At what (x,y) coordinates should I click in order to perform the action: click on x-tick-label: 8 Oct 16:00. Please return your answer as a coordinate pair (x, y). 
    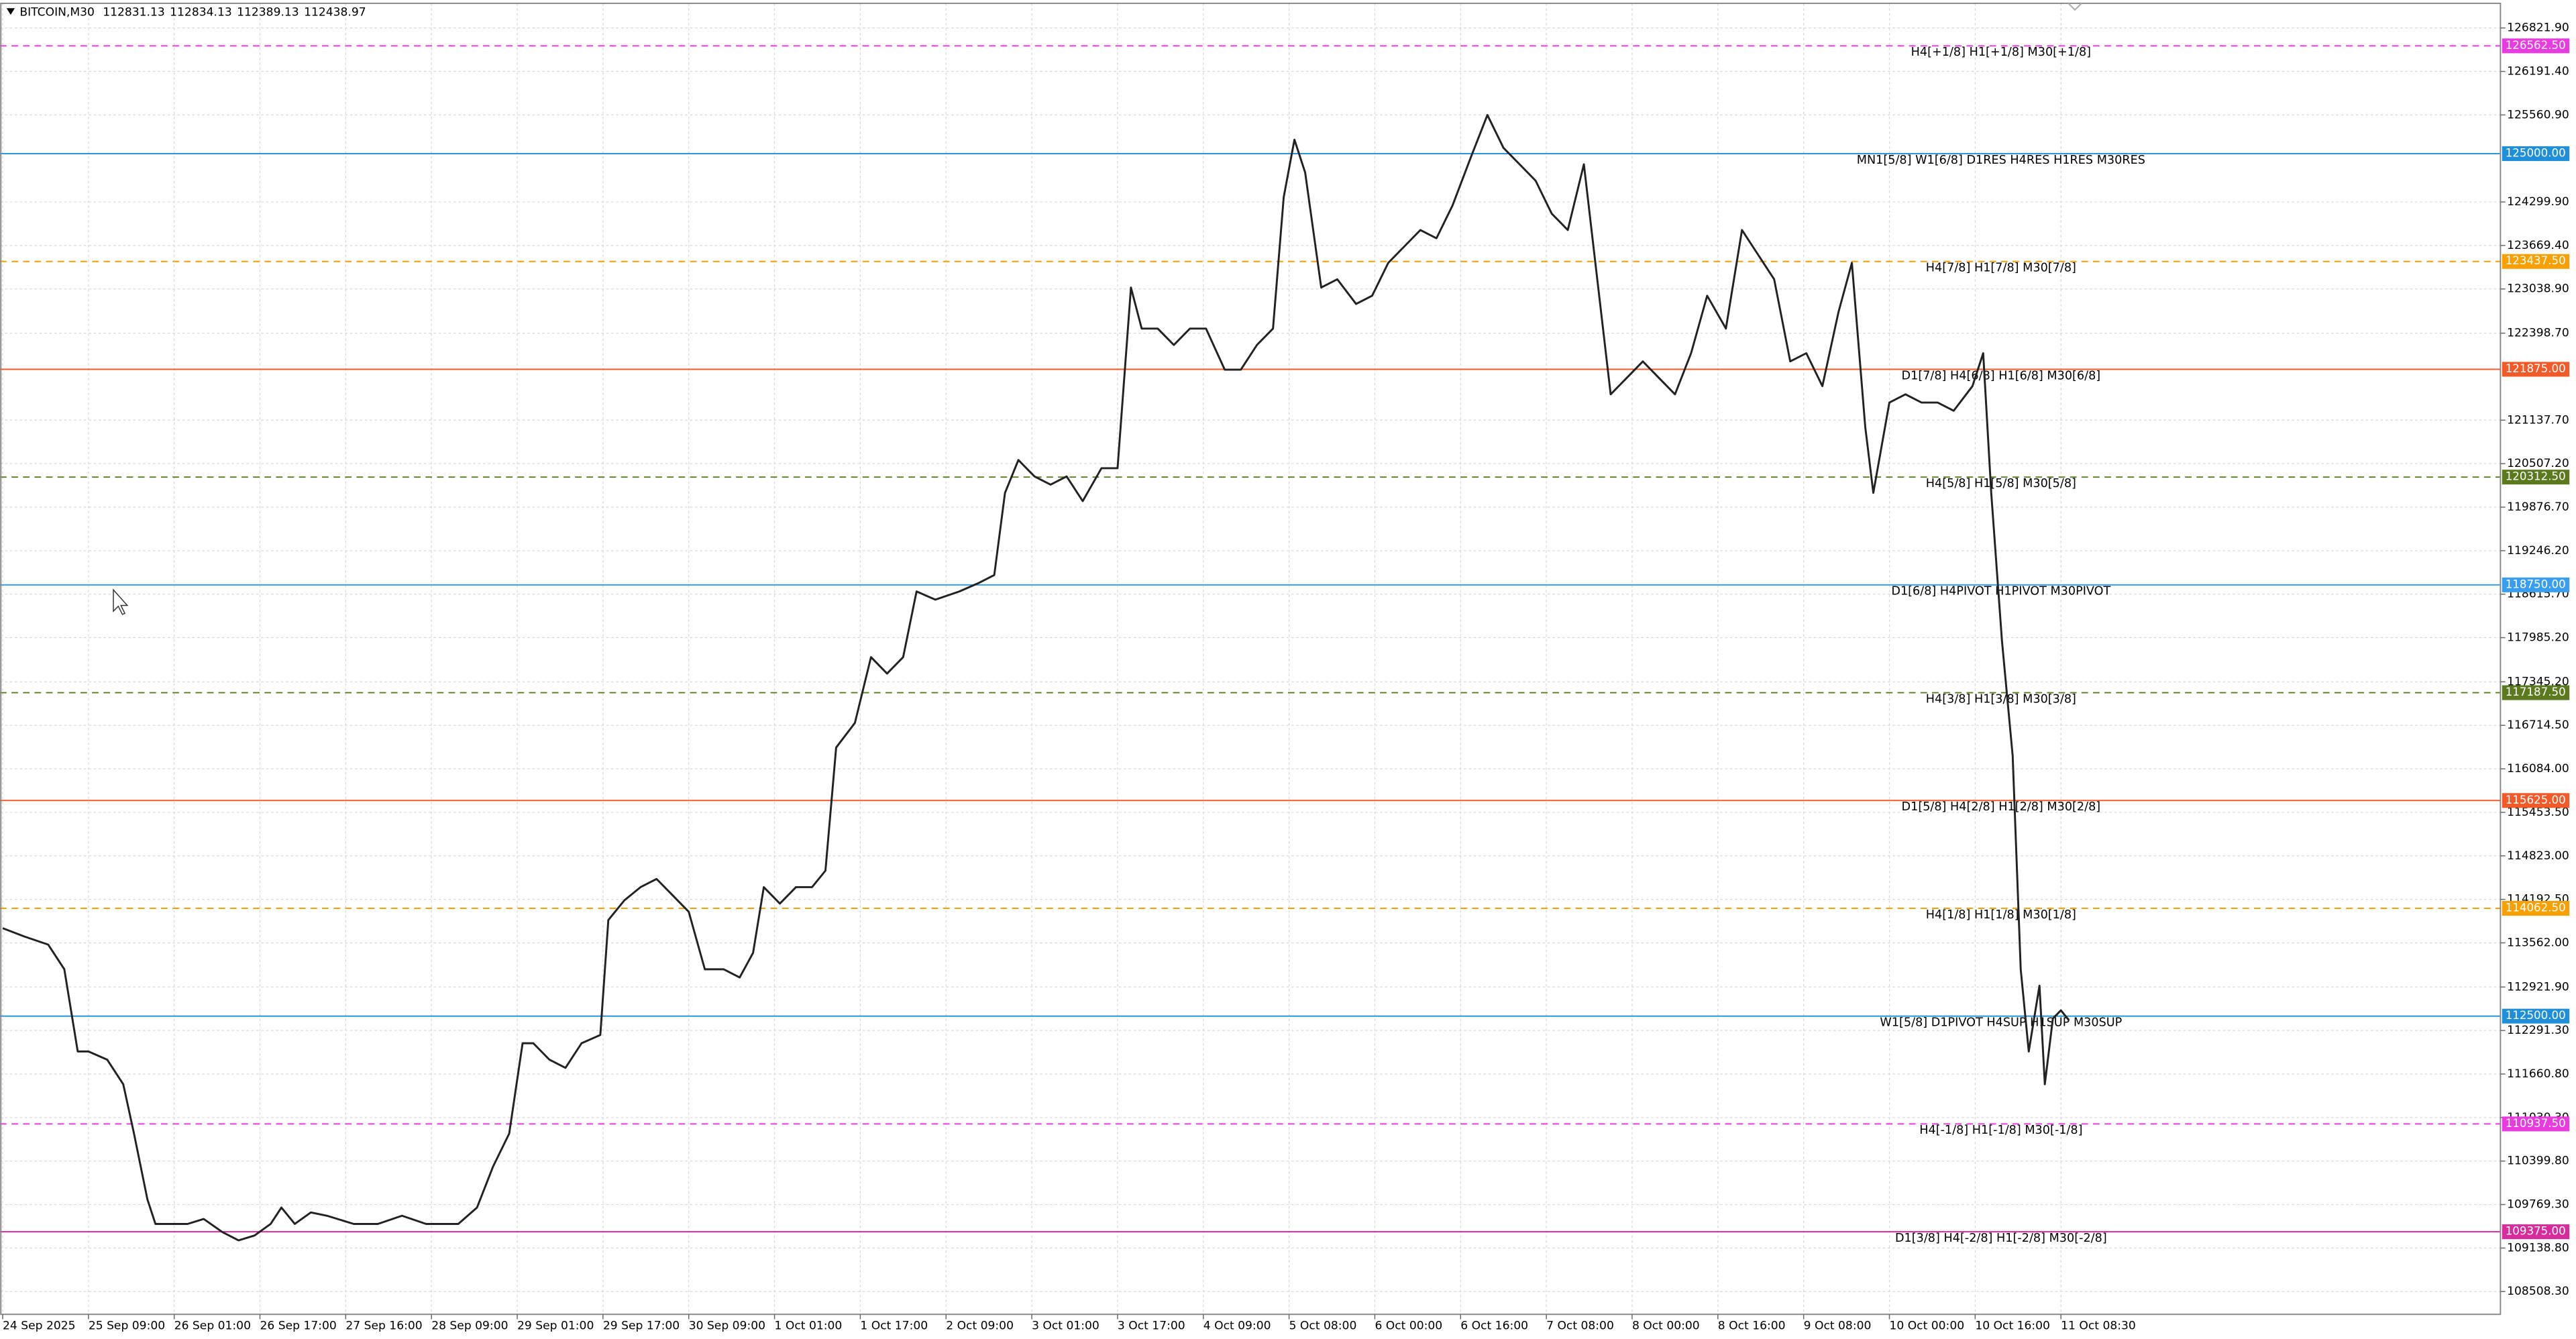
    Looking at the image, I should click on (1752, 1325).